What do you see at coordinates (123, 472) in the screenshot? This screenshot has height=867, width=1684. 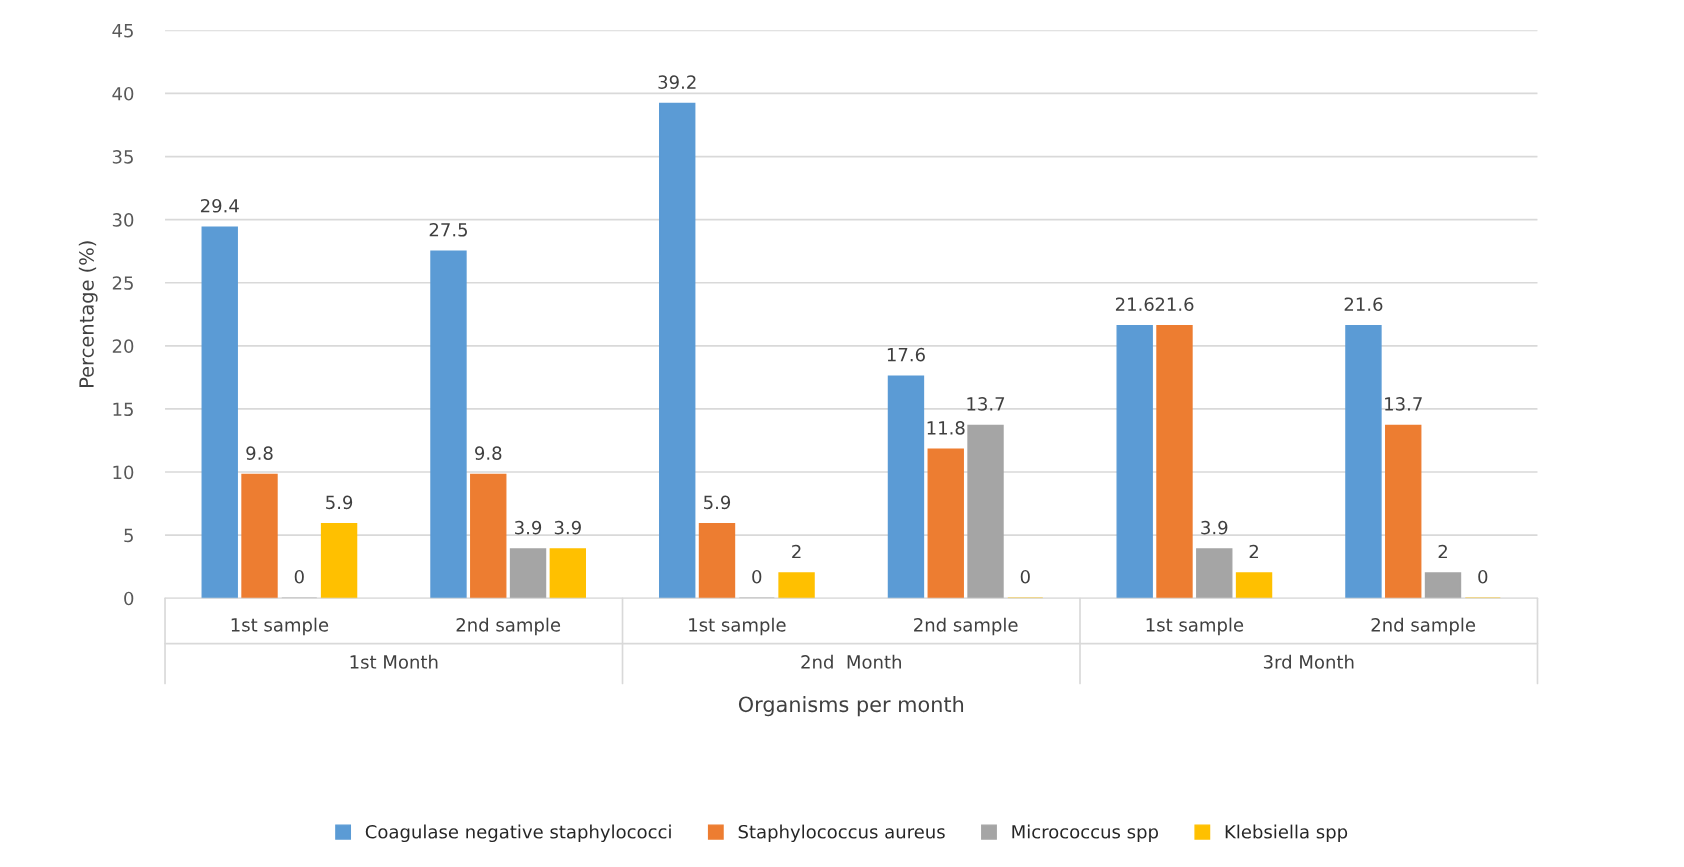 I see `y-tick-label: 10` at bounding box center [123, 472].